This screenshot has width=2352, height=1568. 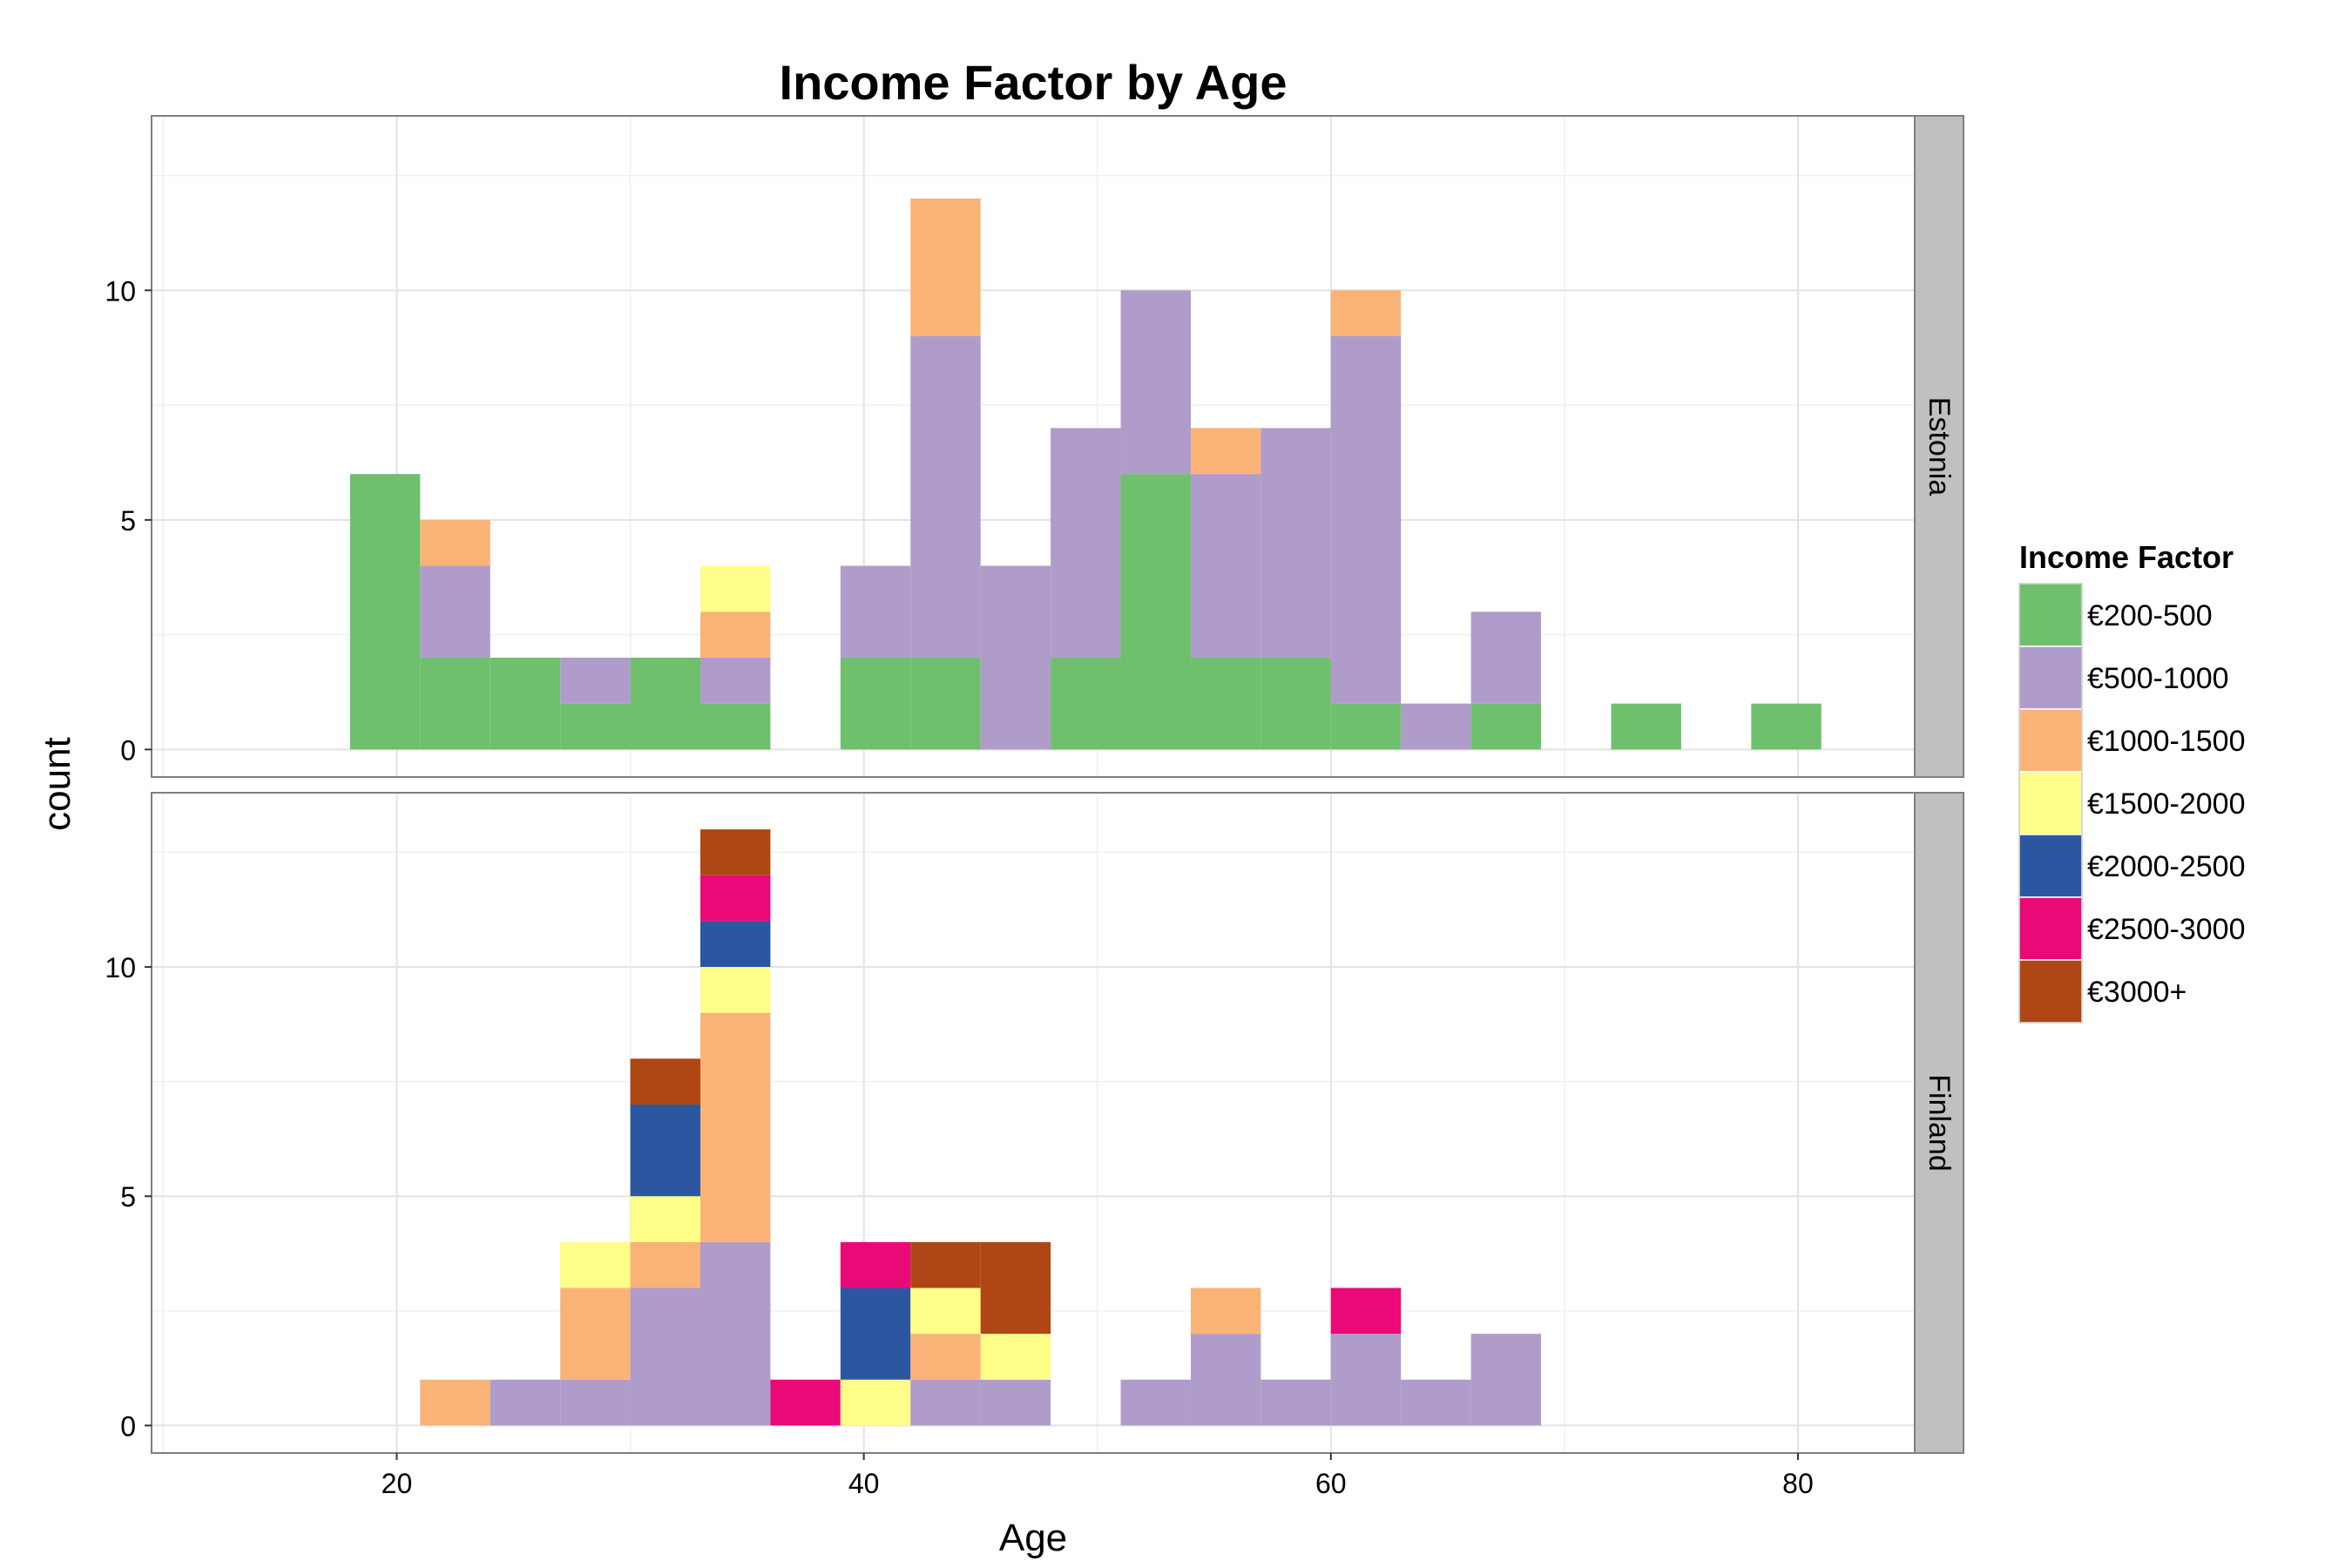 What do you see at coordinates (398, 1483) in the screenshot?
I see `x-tick-label: 20` at bounding box center [398, 1483].